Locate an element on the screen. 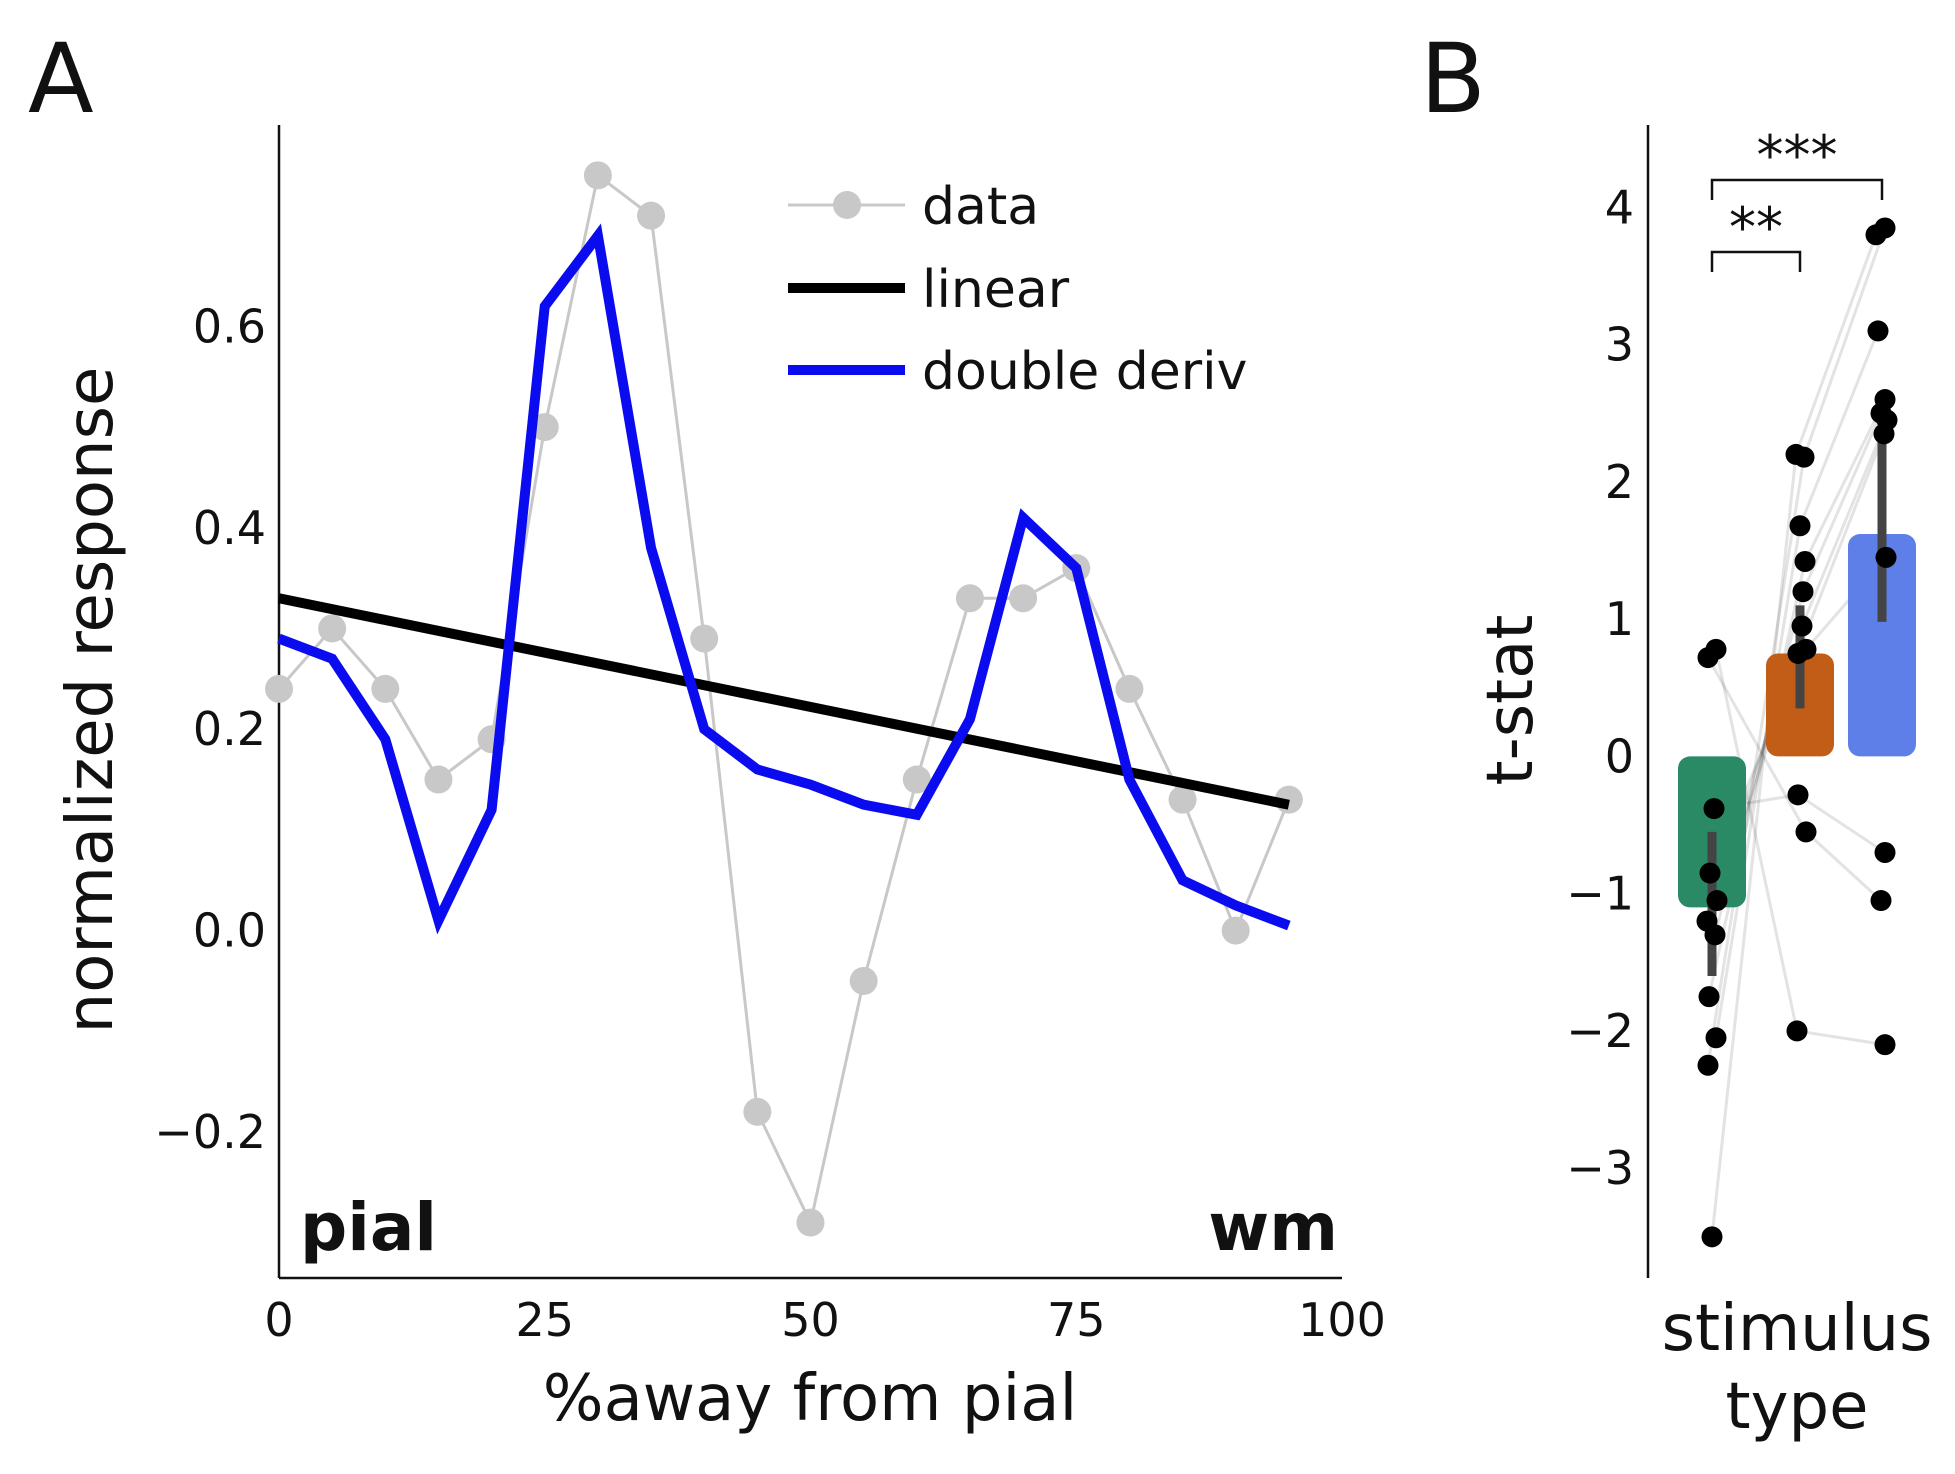 The image size is (1955, 1474). series-linear-line is located at coordinates (783, 701).